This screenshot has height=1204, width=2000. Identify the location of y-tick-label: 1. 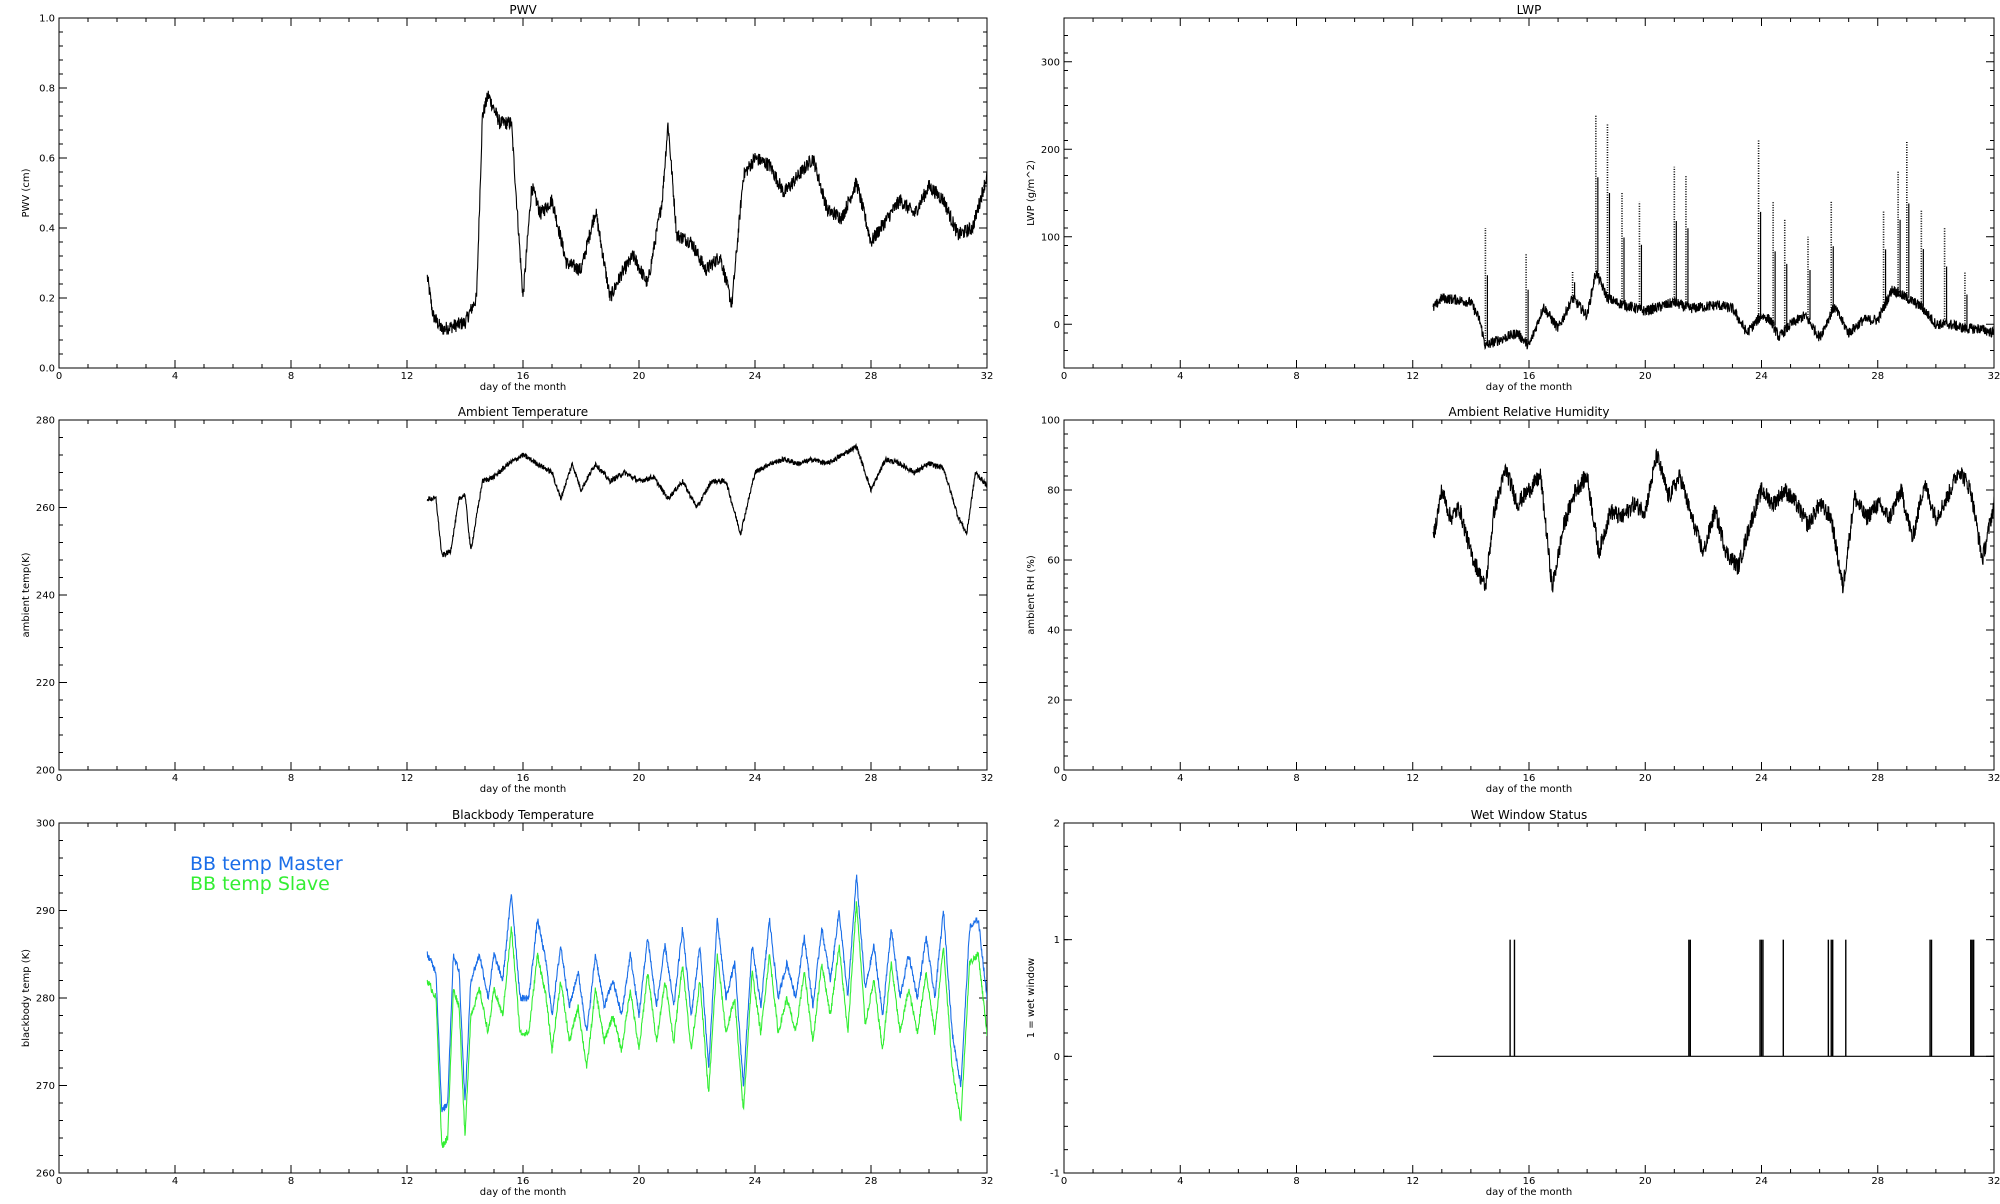
(1057, 940).